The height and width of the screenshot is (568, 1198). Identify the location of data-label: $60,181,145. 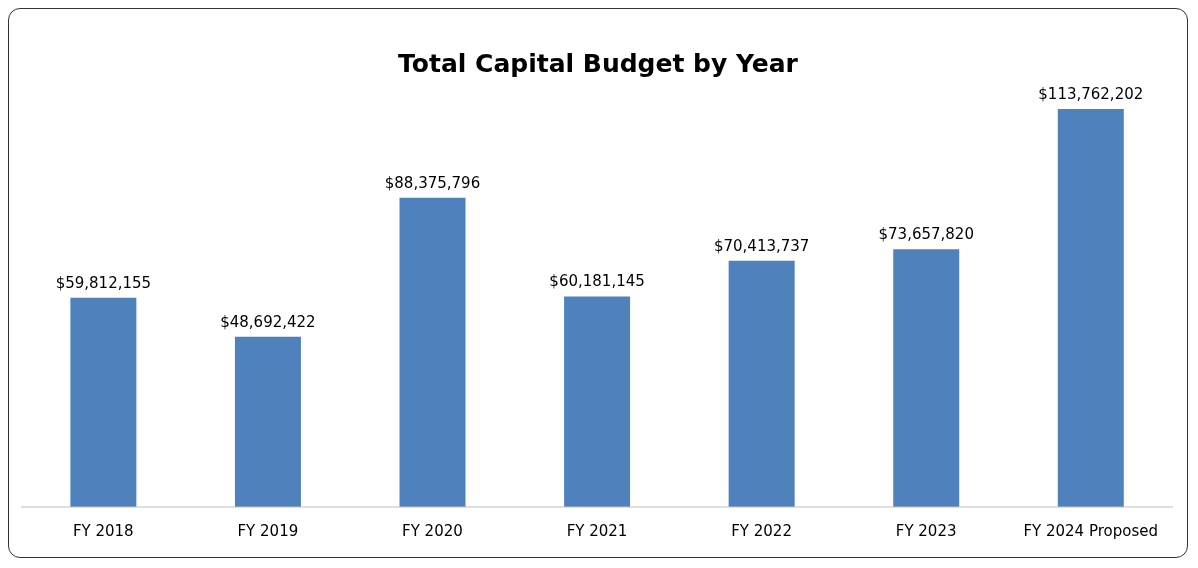
(597, 281).